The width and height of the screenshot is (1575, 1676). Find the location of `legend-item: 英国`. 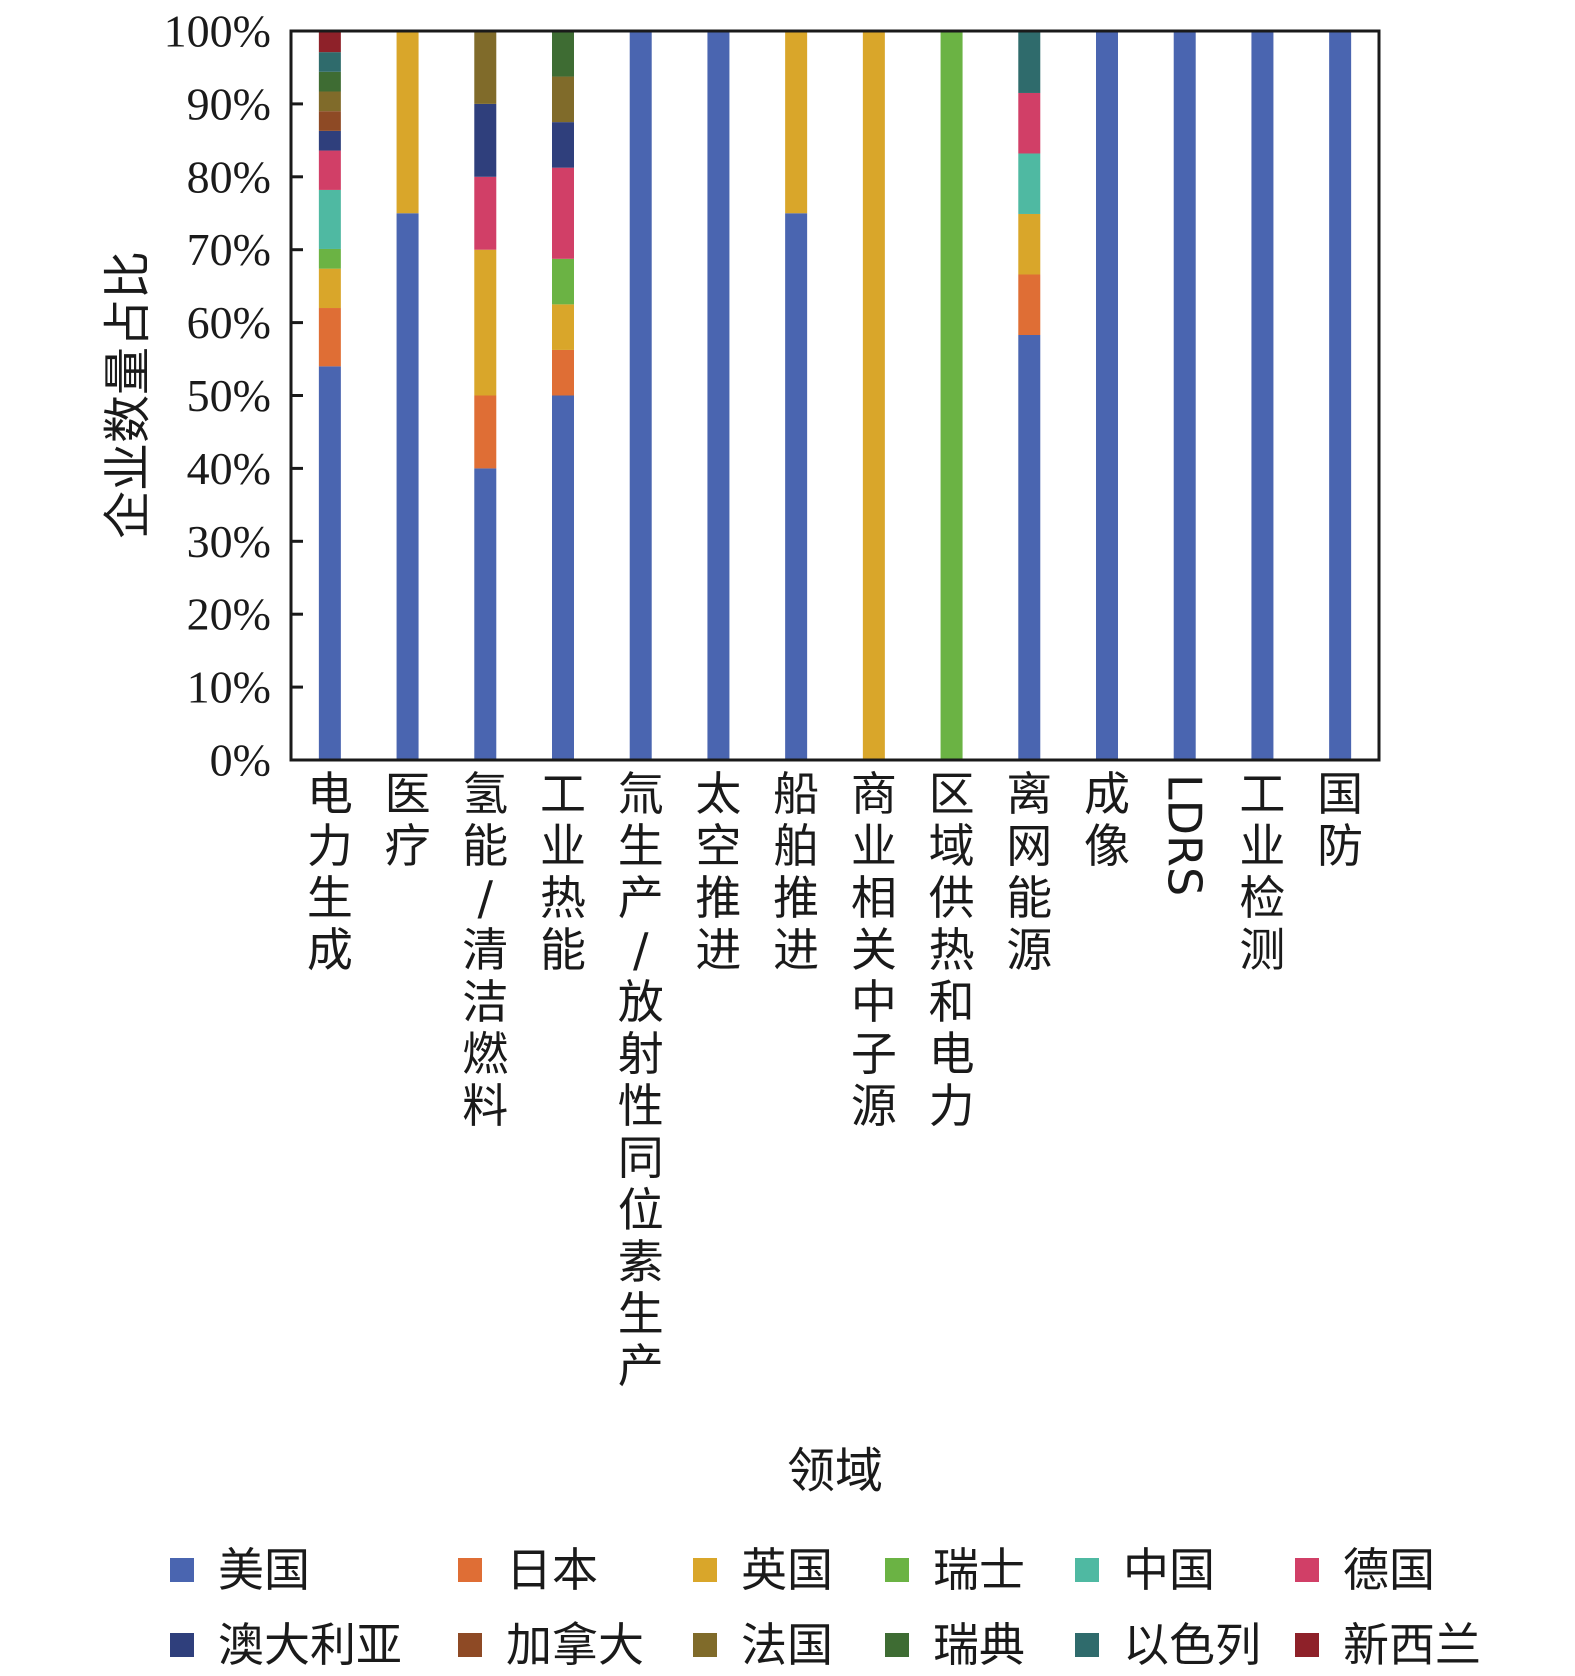

legend-item: 英国 is located at coordinates (763, 1570).